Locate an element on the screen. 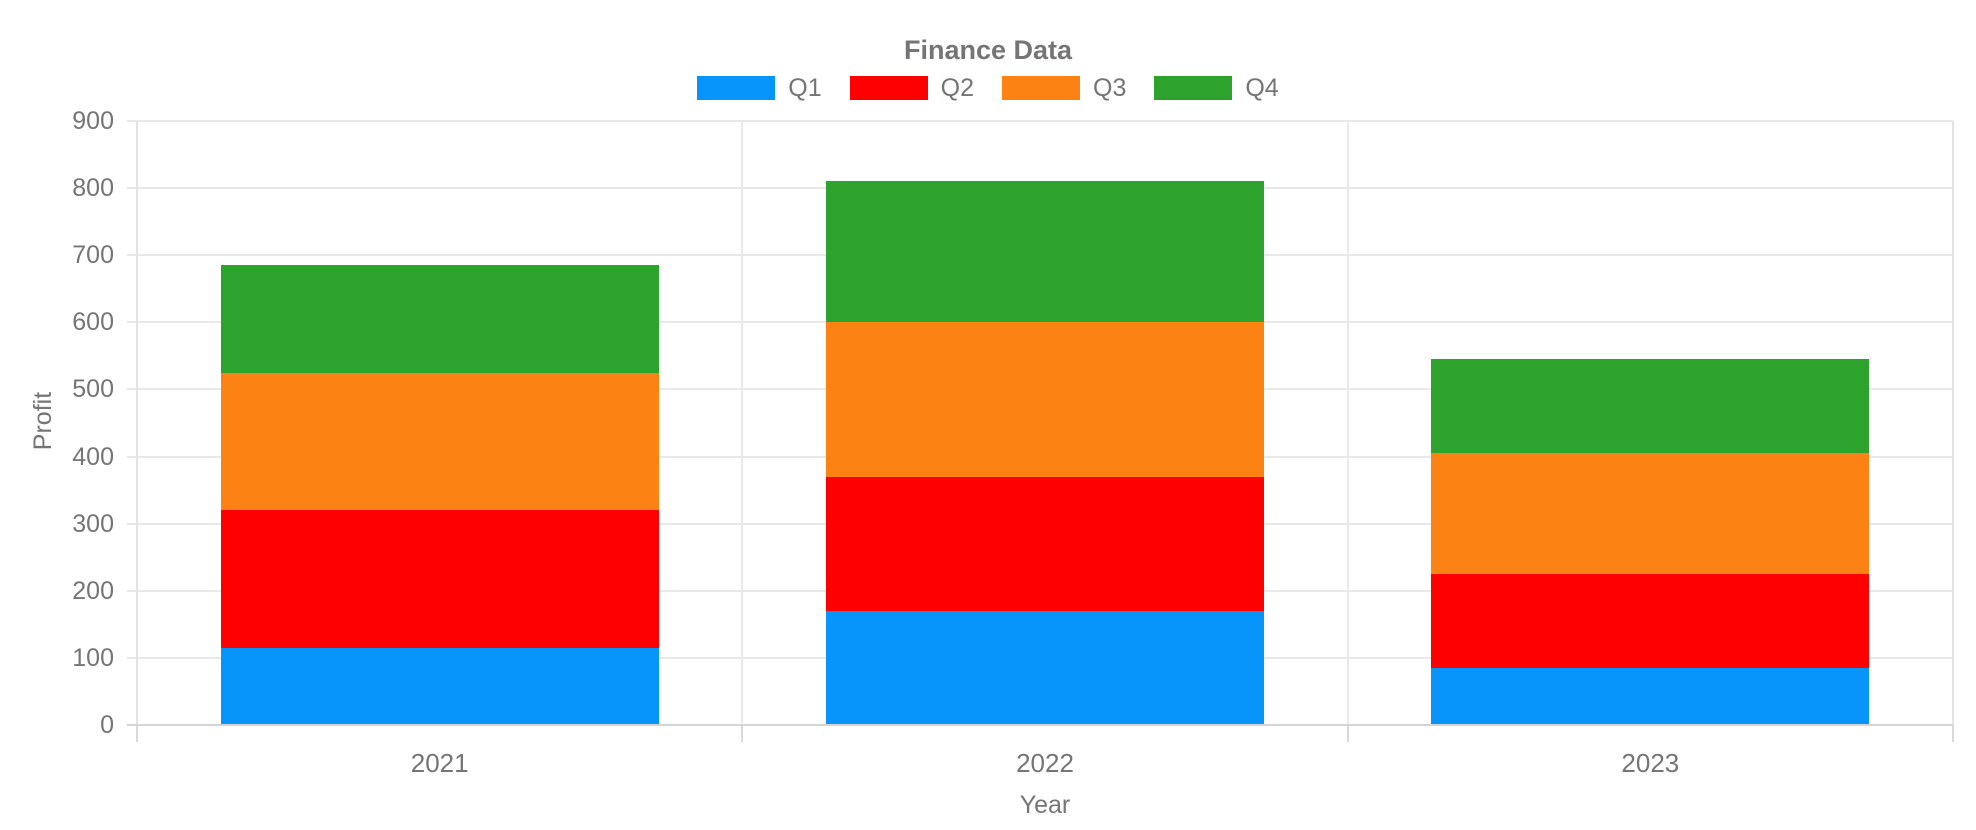  legend-label-q2: Q2 is located at coordinates (957, 87).